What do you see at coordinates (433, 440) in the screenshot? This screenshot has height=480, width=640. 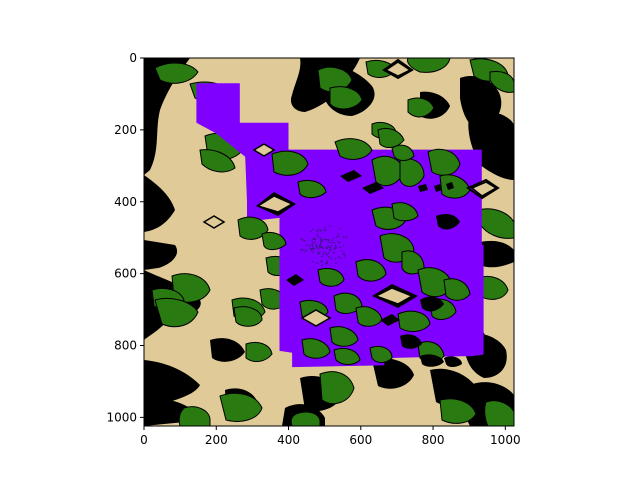 I see `x-tick-label: 800` at bounding box center [433, 440].